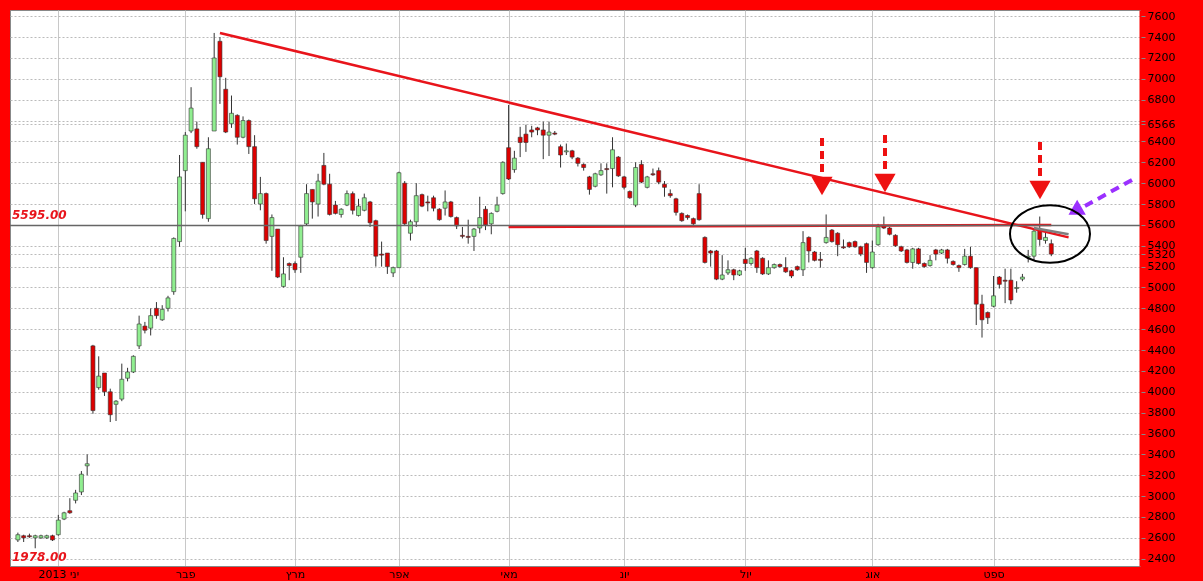  I want to click on y-tick-label: 4800, so click(1161, 308).